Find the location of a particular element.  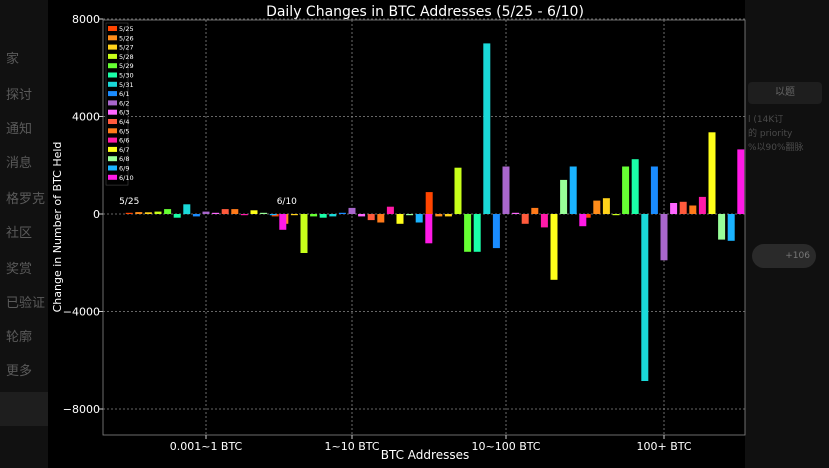

background-menu-item: 家 is located at coordinates (13, 59).